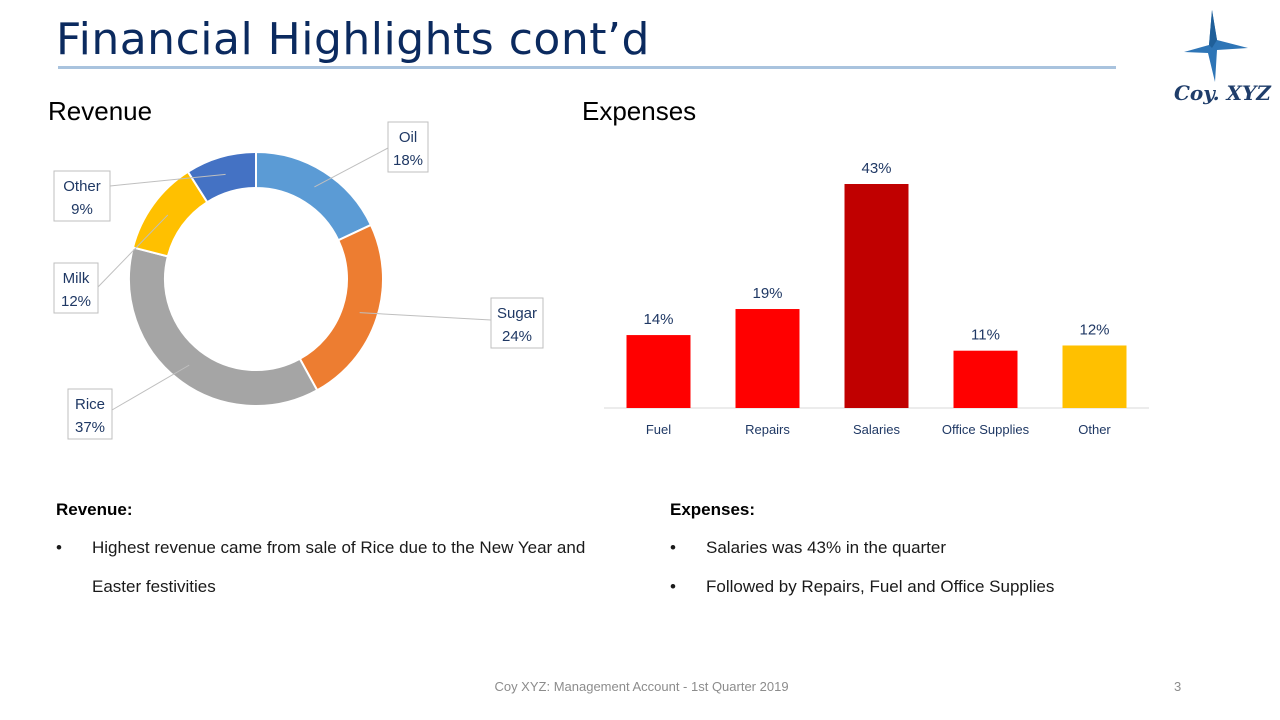 Image resolution: width=1280 pixels, height=720 pixels. What do you see at coordinates (353, 39) in the screenshot?
I see `slide-title: Financial Highlights cont’d` at bounding box center [353, 39].